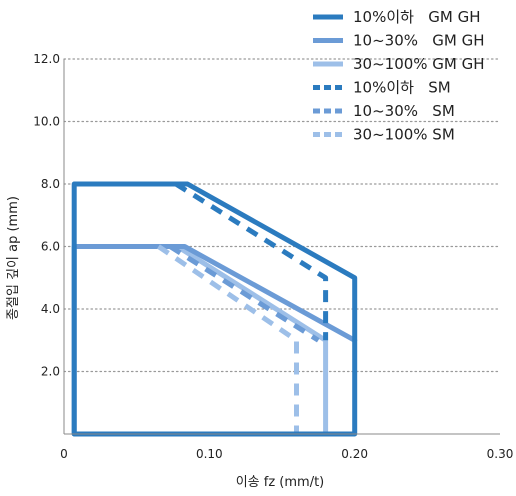  What do you see at coordinates (46, 59) in the screenshot?
I see `y-tick-label: 12.0` at bounding box center [46, 59].